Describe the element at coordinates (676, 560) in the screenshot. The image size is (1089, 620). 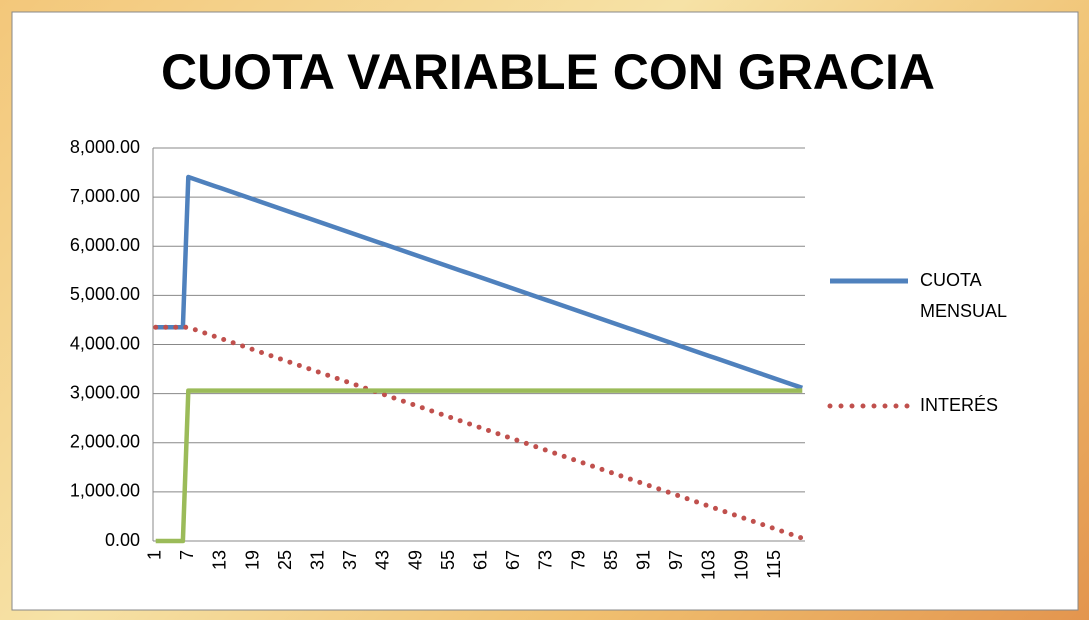
I see `x-tick-label: 97` at that location.